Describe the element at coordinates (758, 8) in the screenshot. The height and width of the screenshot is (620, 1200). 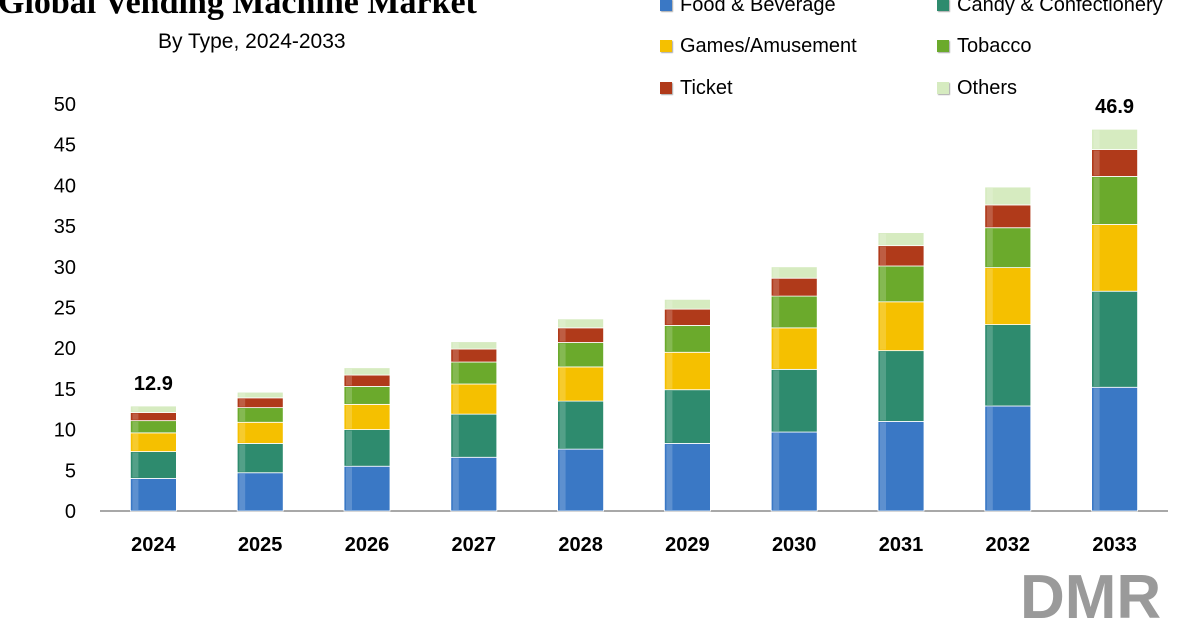
I see `legend-label: Food & Beverage` at that location.